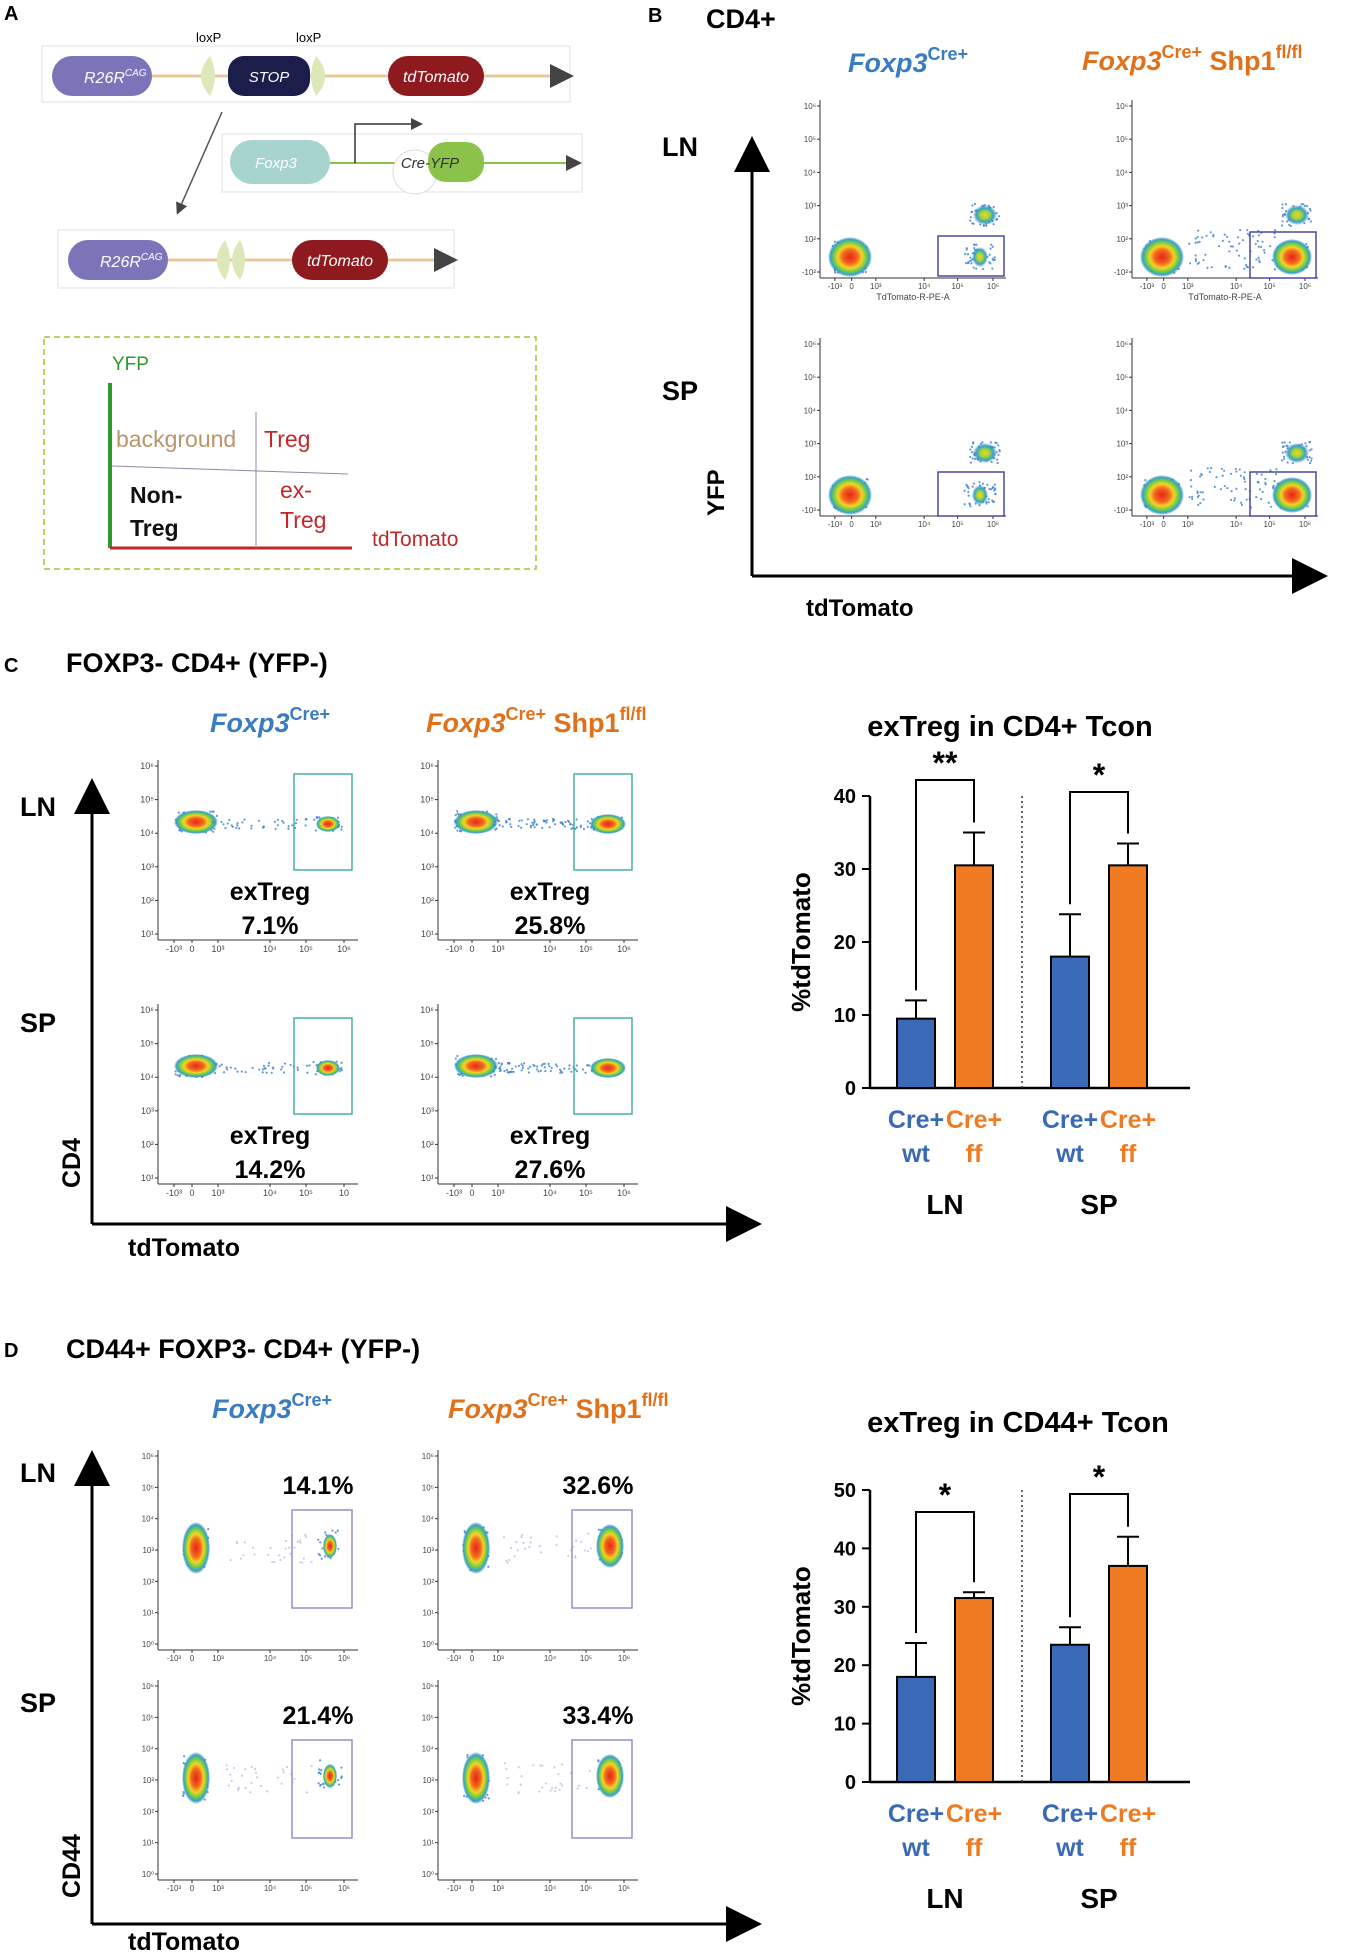 The height and width of the screenshot is (1956, 1360). Describe the element at coordinates (1192, 59) in the screenshot. I see `panel-b-col2-header: Foxp3Cre+ Shp1fl/fl` at that location.